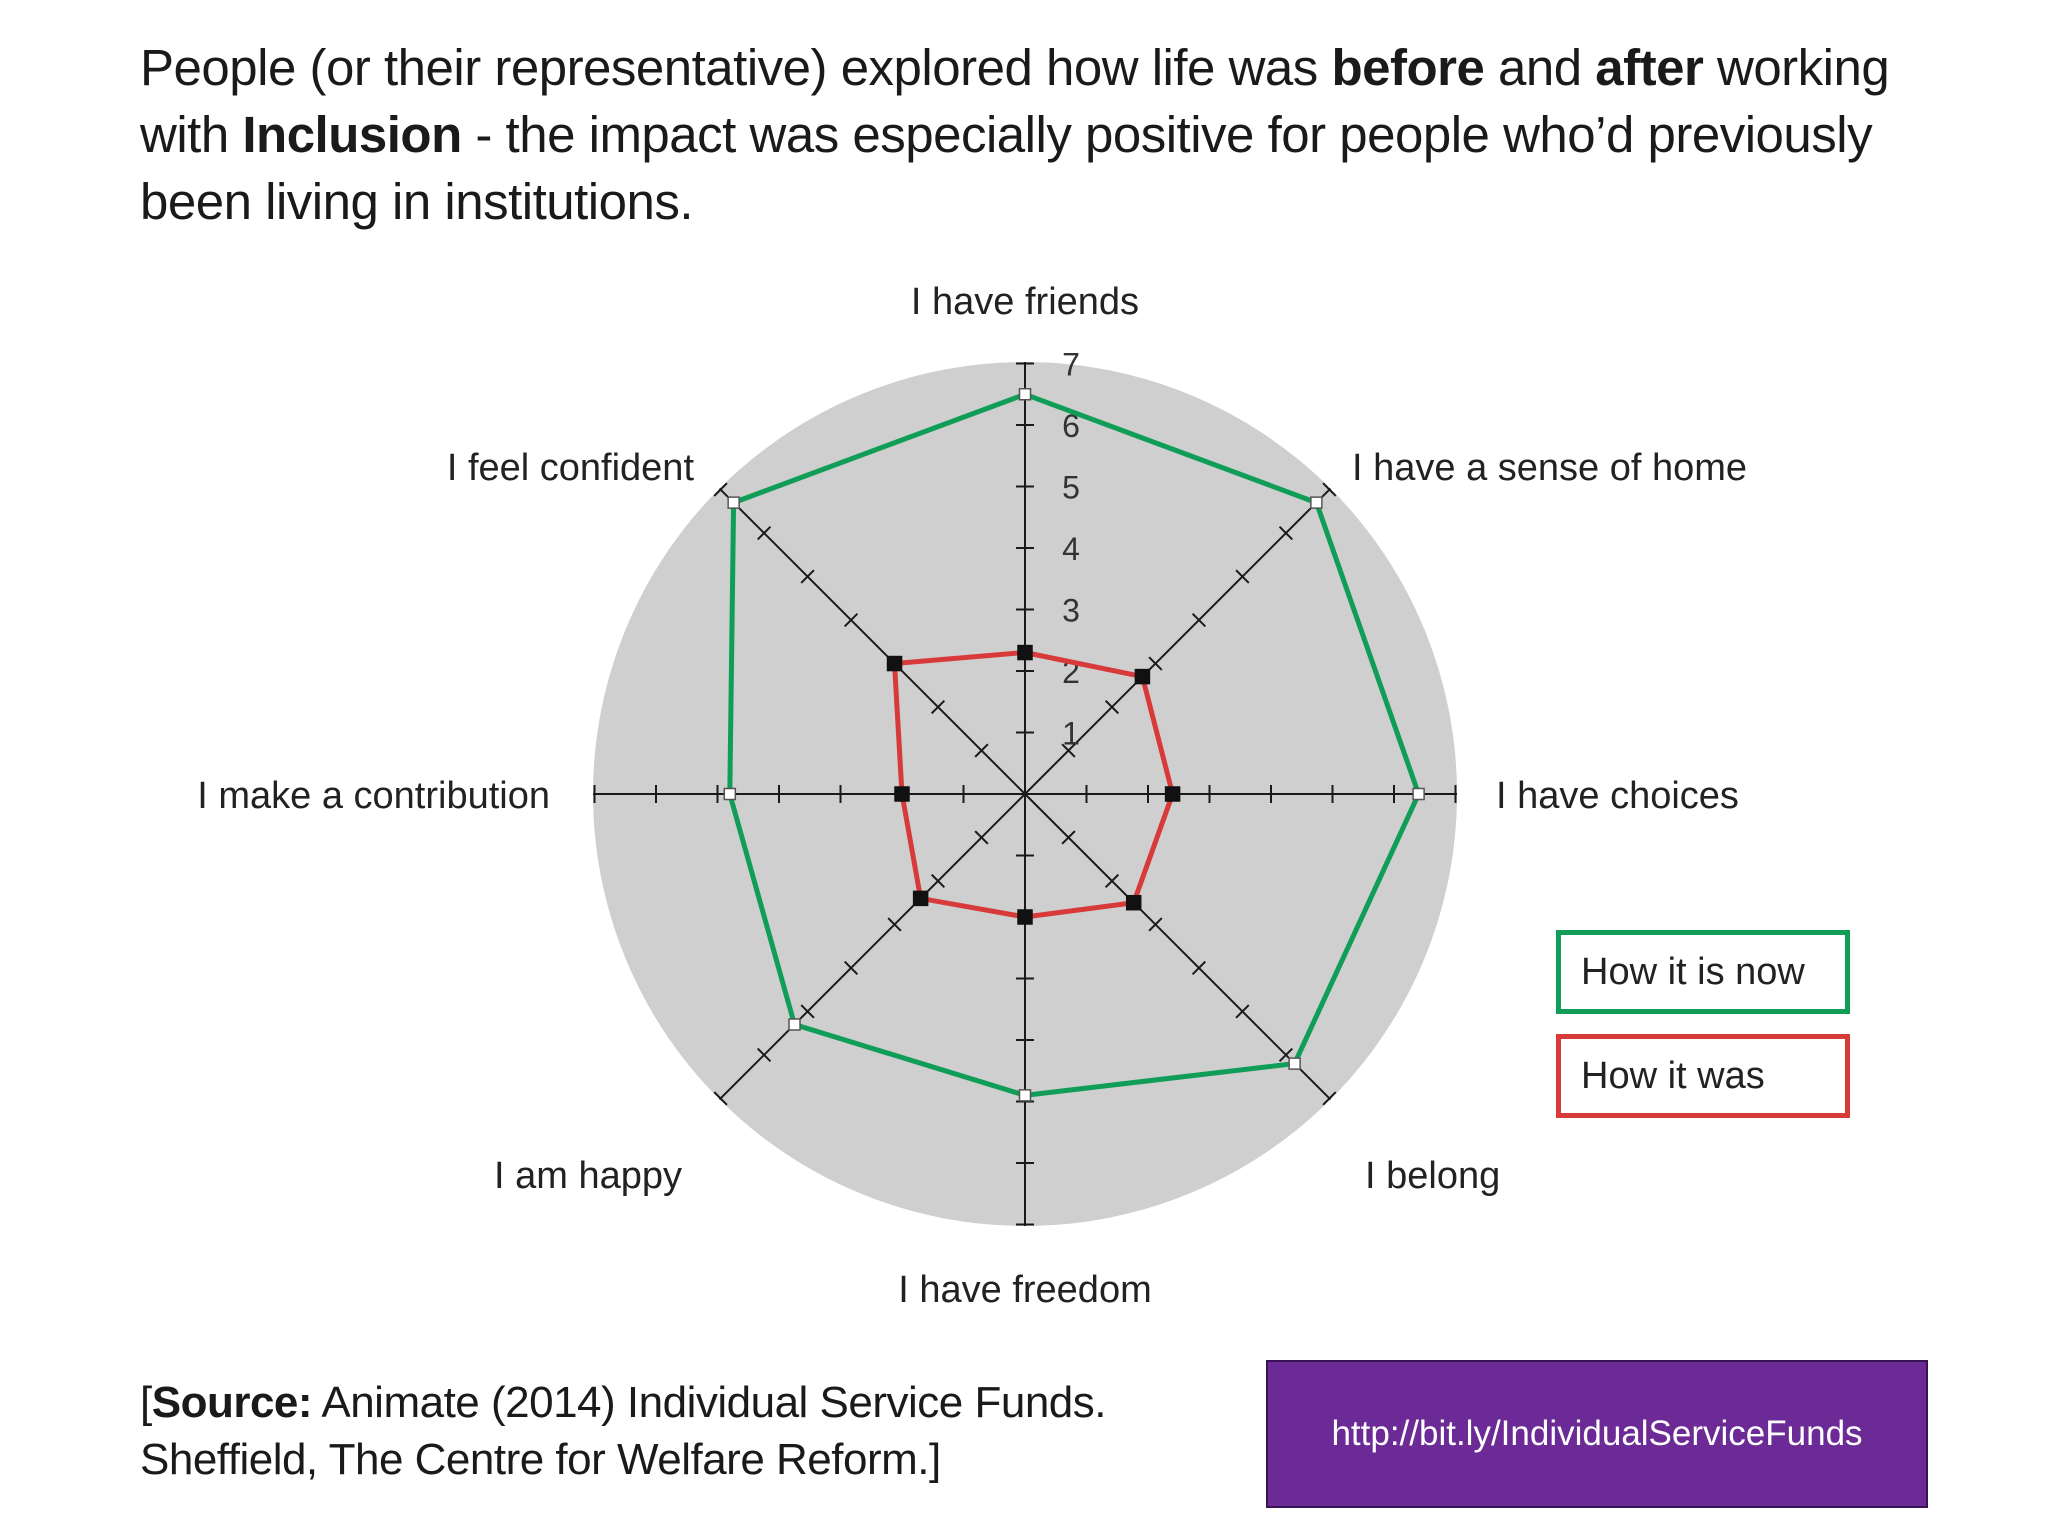 The width and height of the screenshot is (2048, 1536). I want to click on tick-label-7: 7, so click(1071, 365).